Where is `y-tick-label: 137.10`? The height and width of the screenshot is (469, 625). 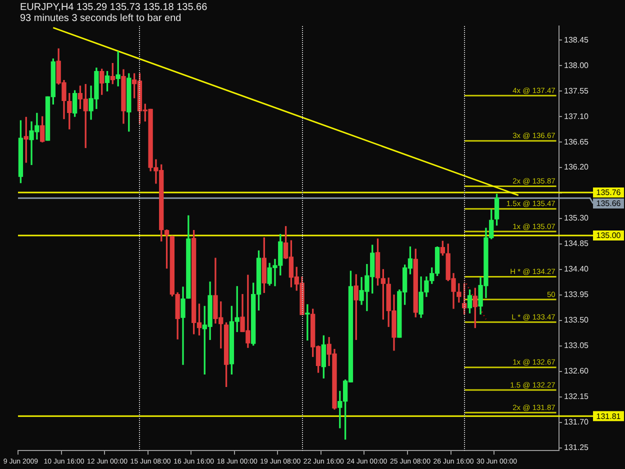
y-tick-label: 137.10 is located at coordinates (577, 116).